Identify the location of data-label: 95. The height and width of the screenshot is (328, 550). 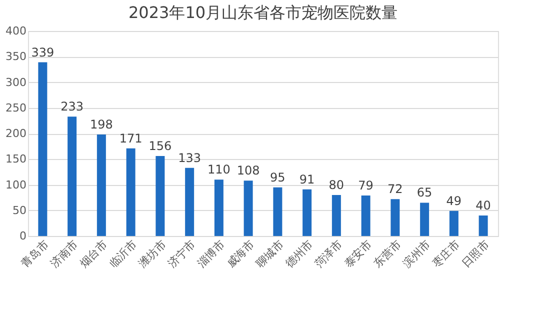
(278, 177).